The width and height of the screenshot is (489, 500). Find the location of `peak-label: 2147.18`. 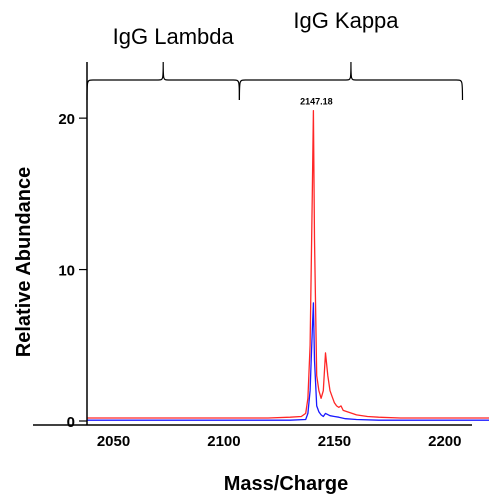

peak-label: 2147.18 is located at coordinates (316, 102).